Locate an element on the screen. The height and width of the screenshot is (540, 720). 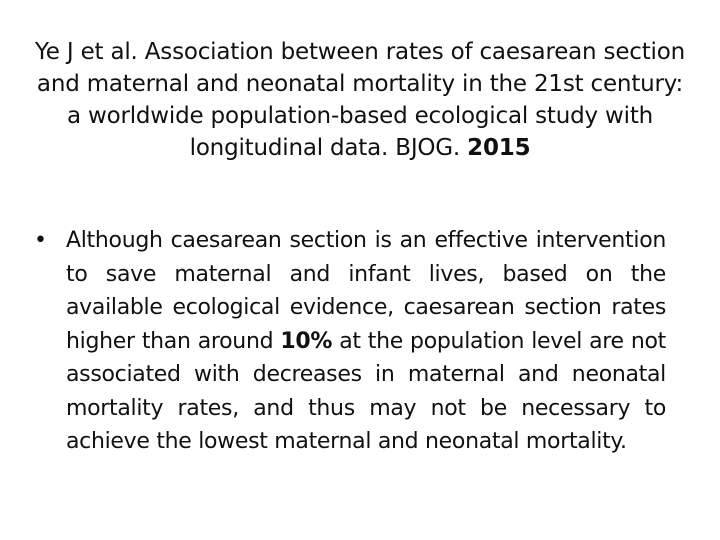
bullet-highlight: 10% is located at coordinates (306, 341).